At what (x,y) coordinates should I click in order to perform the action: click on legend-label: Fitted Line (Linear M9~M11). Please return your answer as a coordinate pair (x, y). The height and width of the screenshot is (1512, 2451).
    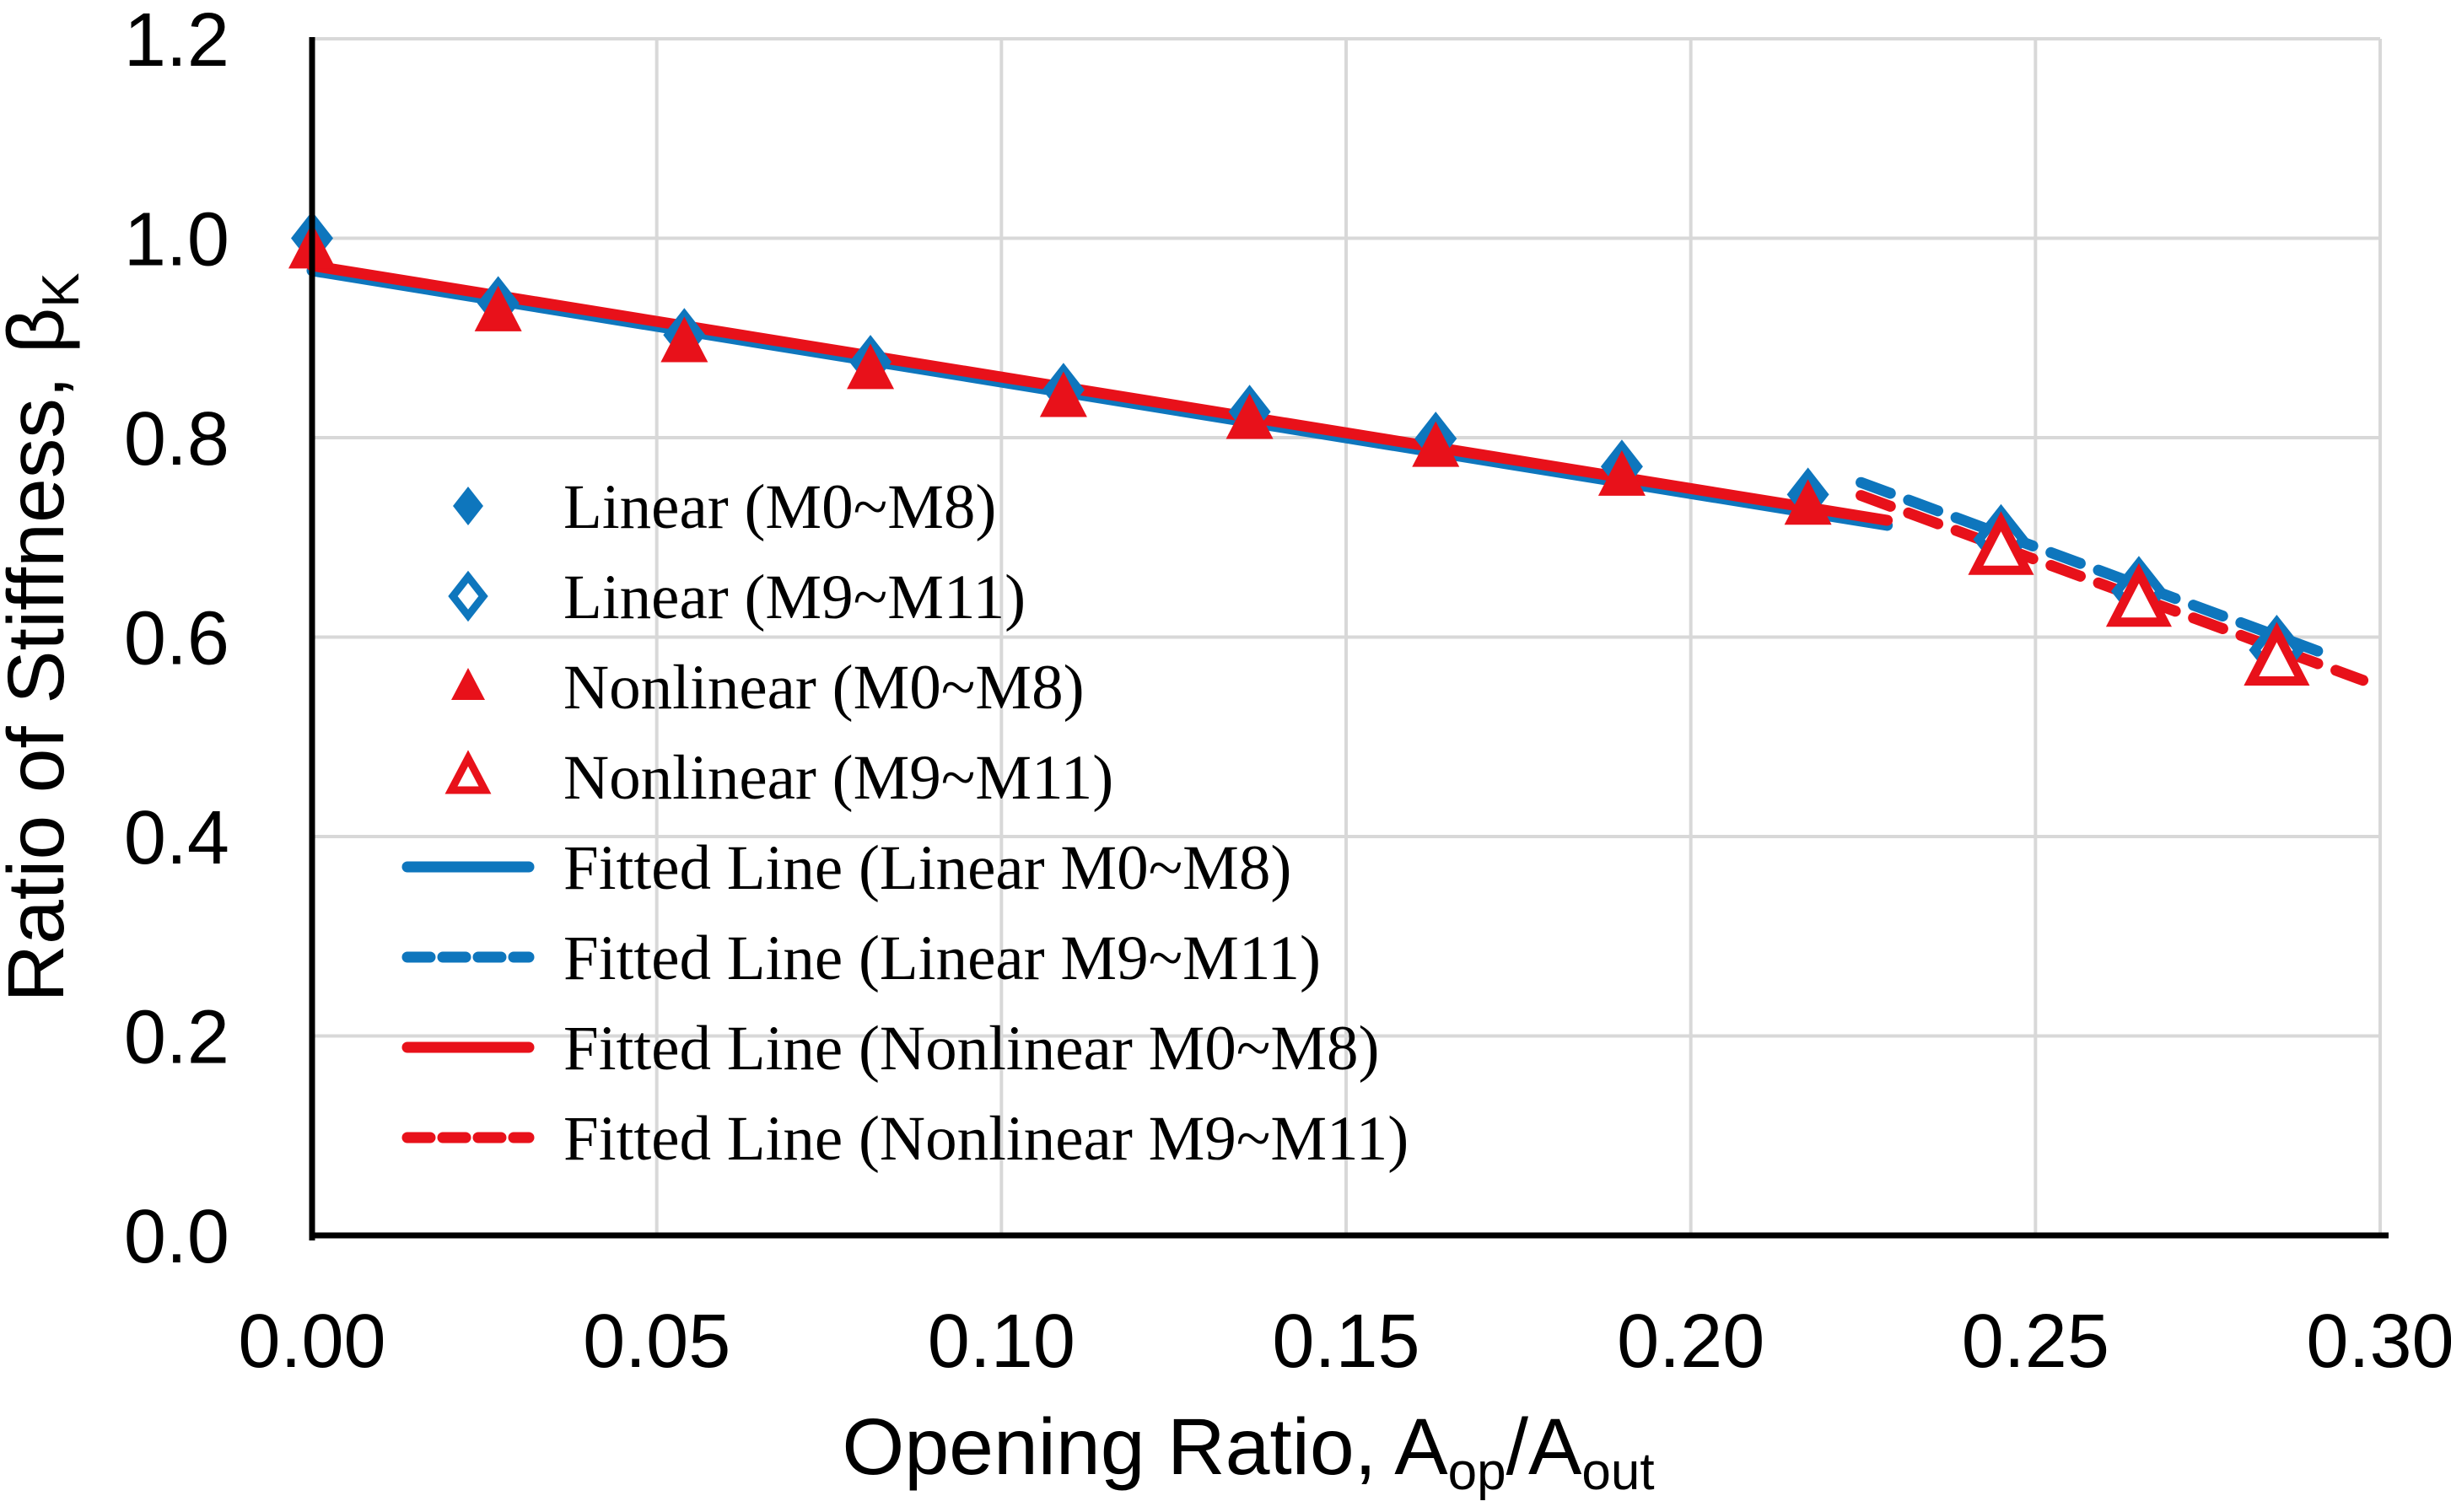
    Looking at the image, I should click on (942, 958).